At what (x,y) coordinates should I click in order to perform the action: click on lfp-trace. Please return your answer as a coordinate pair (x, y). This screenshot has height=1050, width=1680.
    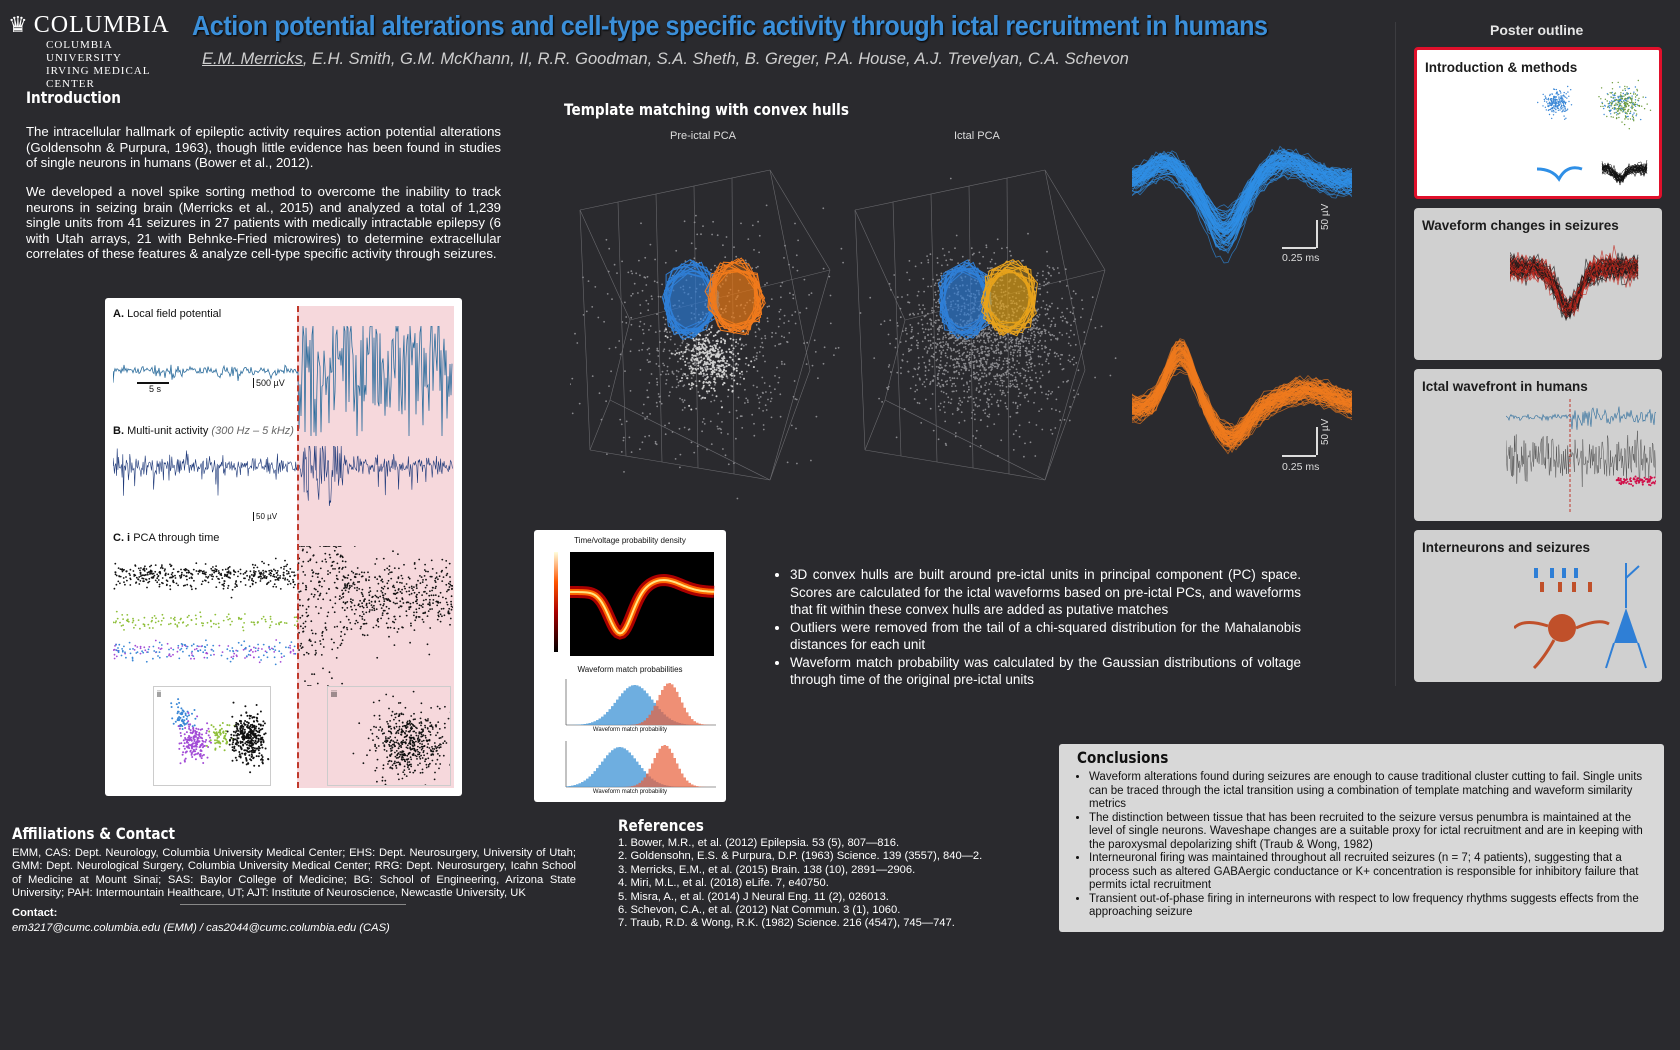
    Looking at the image, I should click on (283, 381).